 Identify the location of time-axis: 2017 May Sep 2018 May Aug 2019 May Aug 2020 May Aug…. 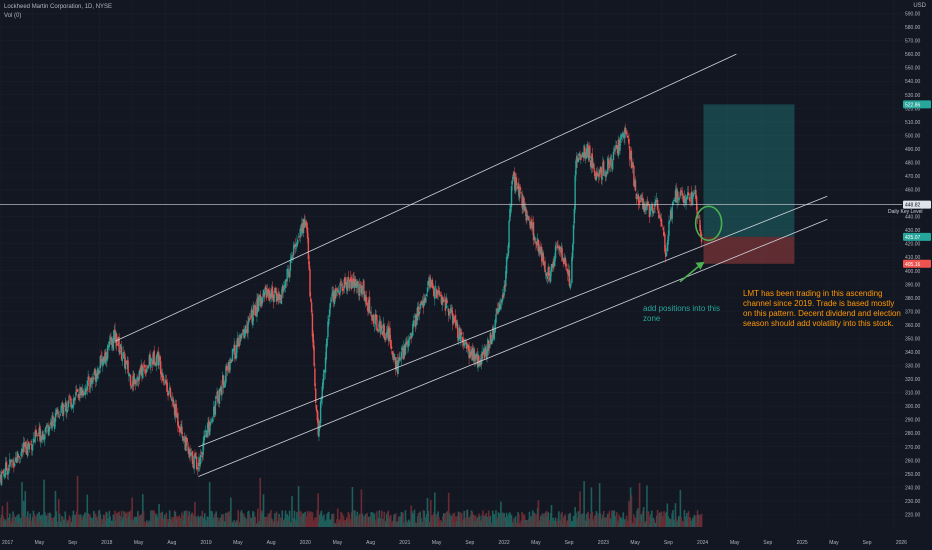
(454, 543).